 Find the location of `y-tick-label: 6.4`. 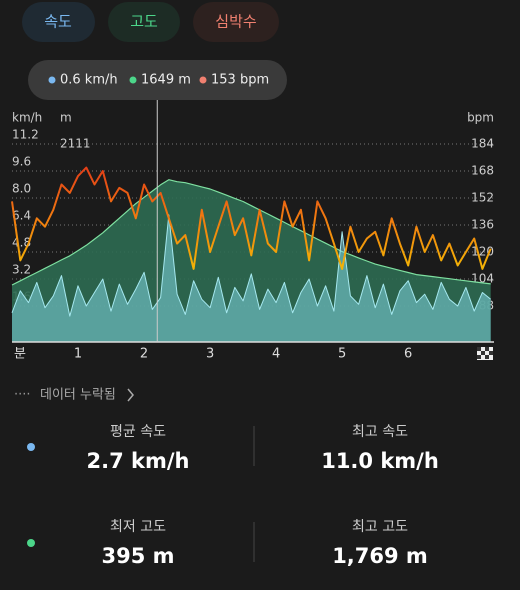

y-tick-label: 6.4 is located at coordinates (21, 216).